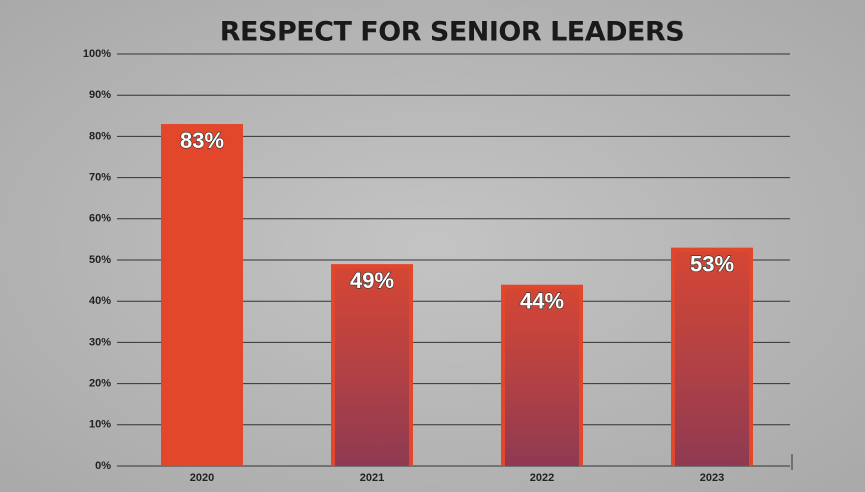  I want to click on y-tick-label: 20%, so click(100, 384).